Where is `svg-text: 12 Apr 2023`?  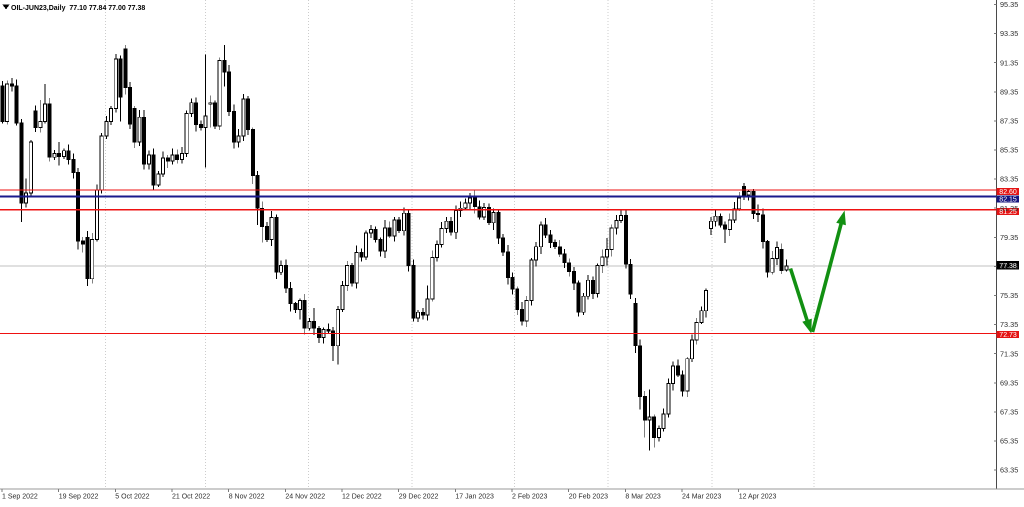
svg-text: 12 Apr 2023 is located at coordinates (758, 496).